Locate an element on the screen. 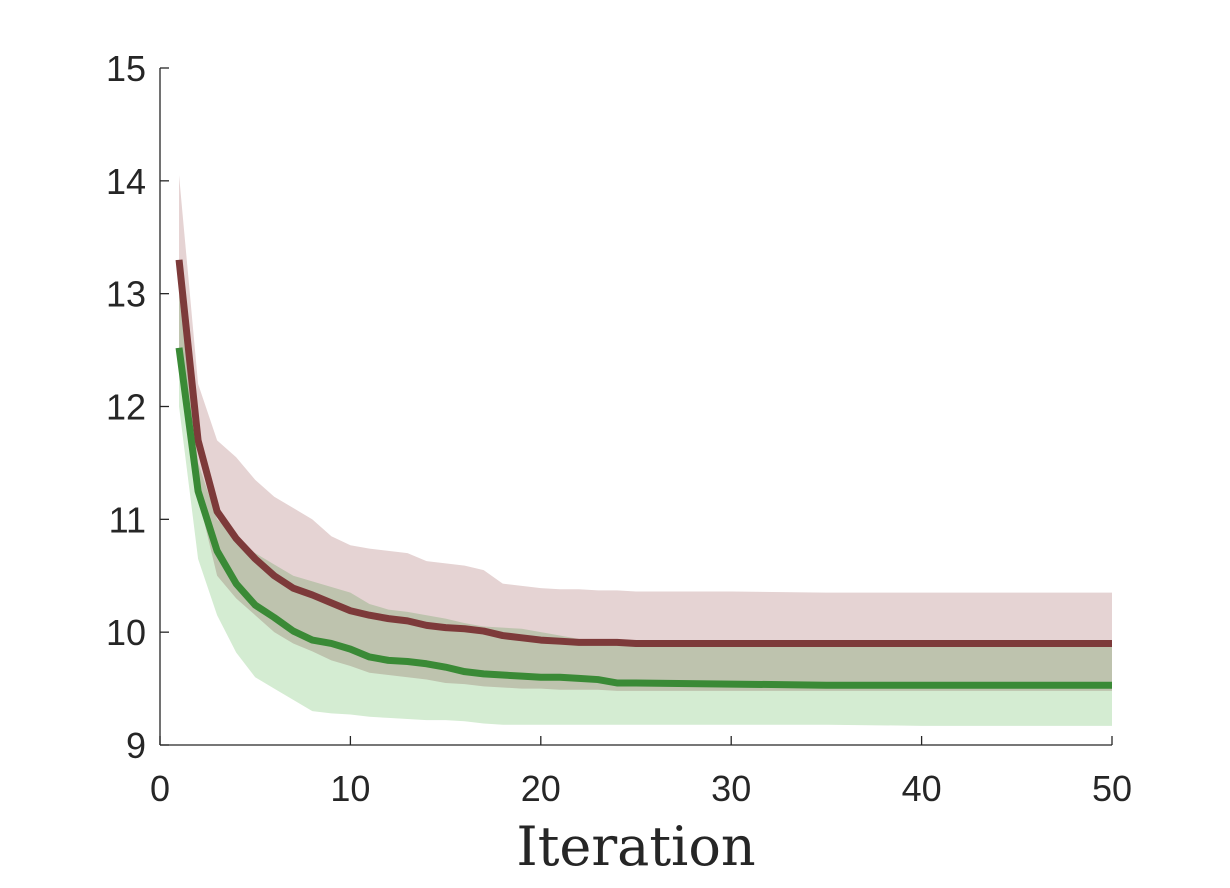  y-tick-label: 11 is located at coordinates (127, 519).